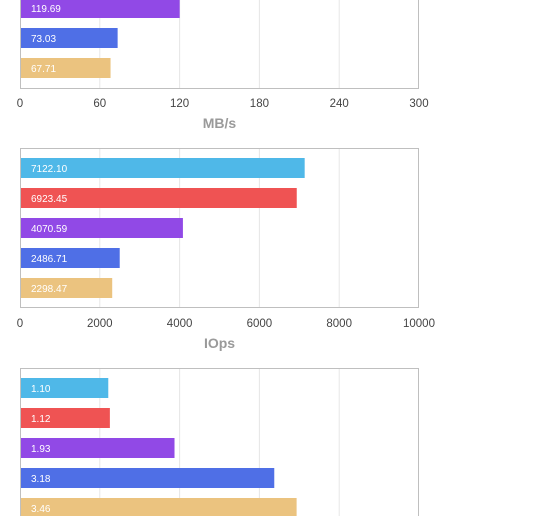 The width and height of the screenshot is (560, 516). I want to click on x-tick-label: 8000, so click(339, 324).